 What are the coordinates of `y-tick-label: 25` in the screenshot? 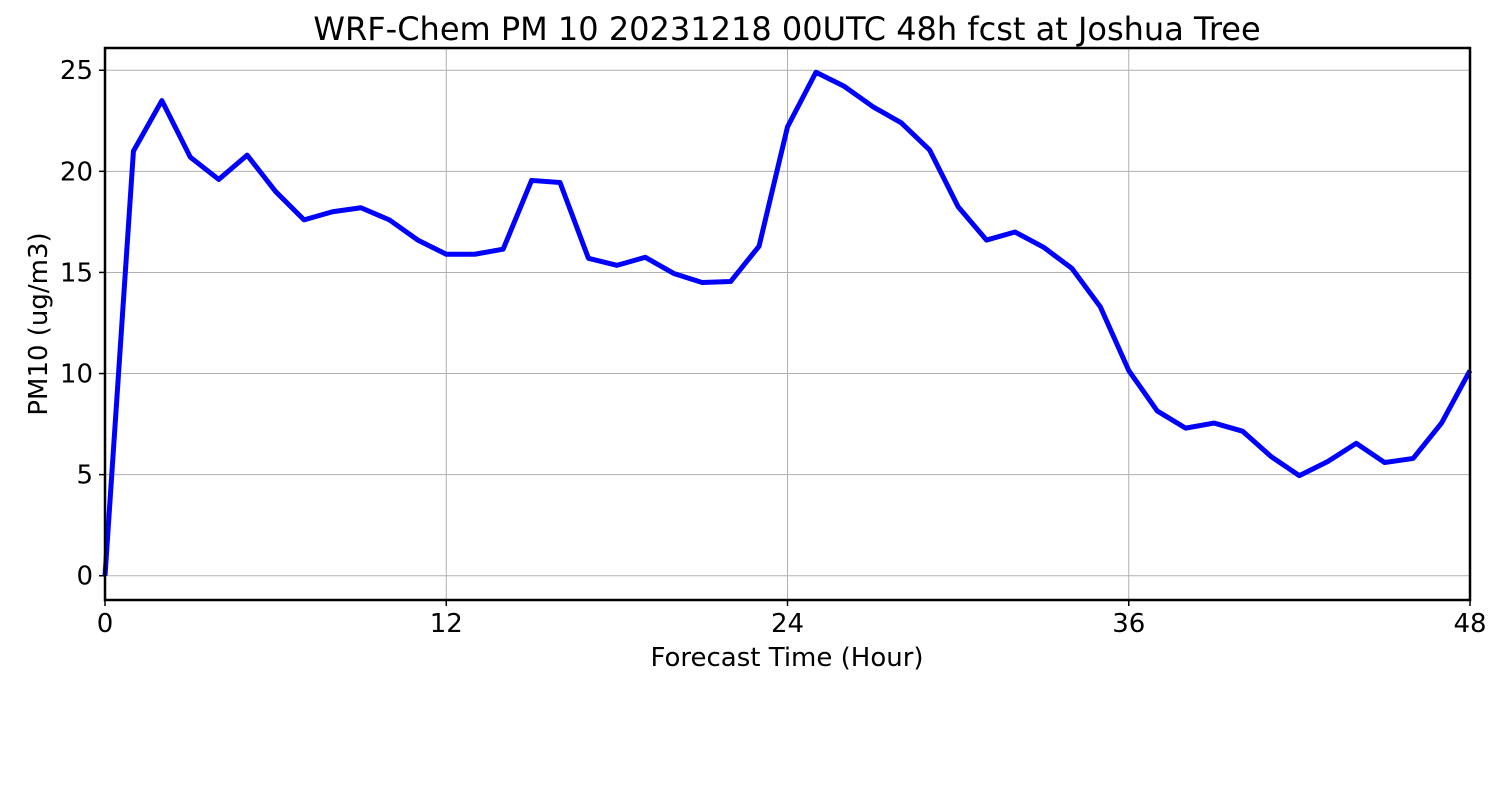 It's located at (76, 71).